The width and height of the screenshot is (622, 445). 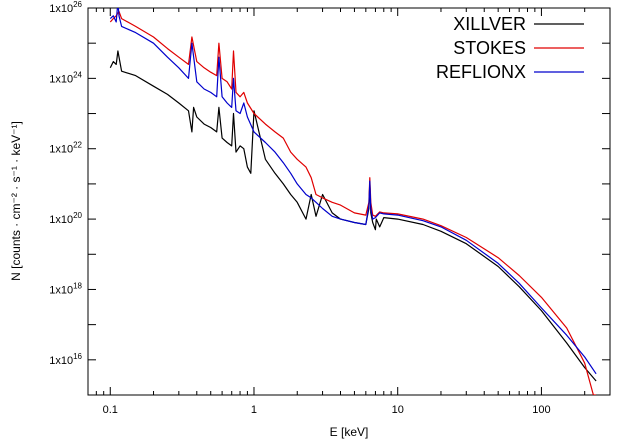 I want to click on legend: XILLVER STOKES REFLIONX, so click(x=510, y=48).